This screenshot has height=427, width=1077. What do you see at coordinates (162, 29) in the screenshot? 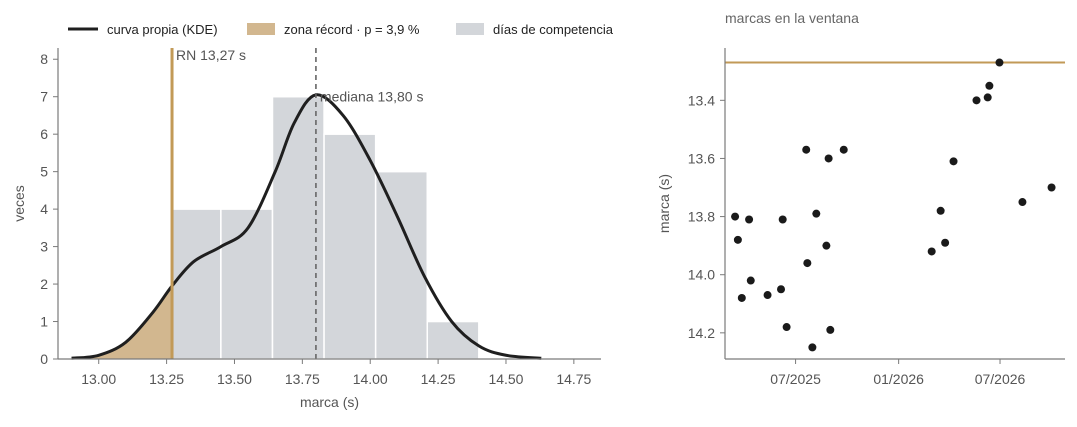
I see `legend-kde-label: curva propia (KDE)` at bounding box center [162, 29].